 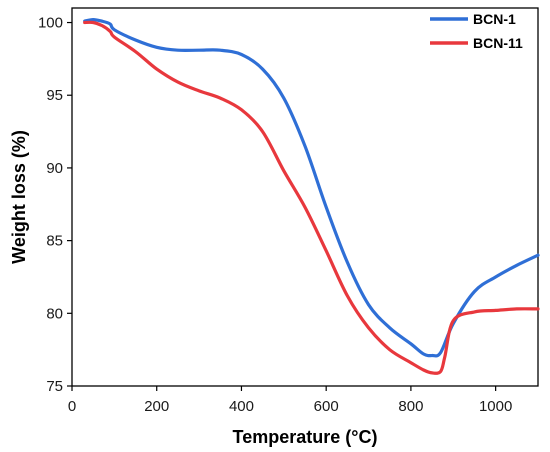 What do you see at coordinates (72, 406) in the screenshot?
I see `x-tick-label: 0` at bounding box center [72, 406].